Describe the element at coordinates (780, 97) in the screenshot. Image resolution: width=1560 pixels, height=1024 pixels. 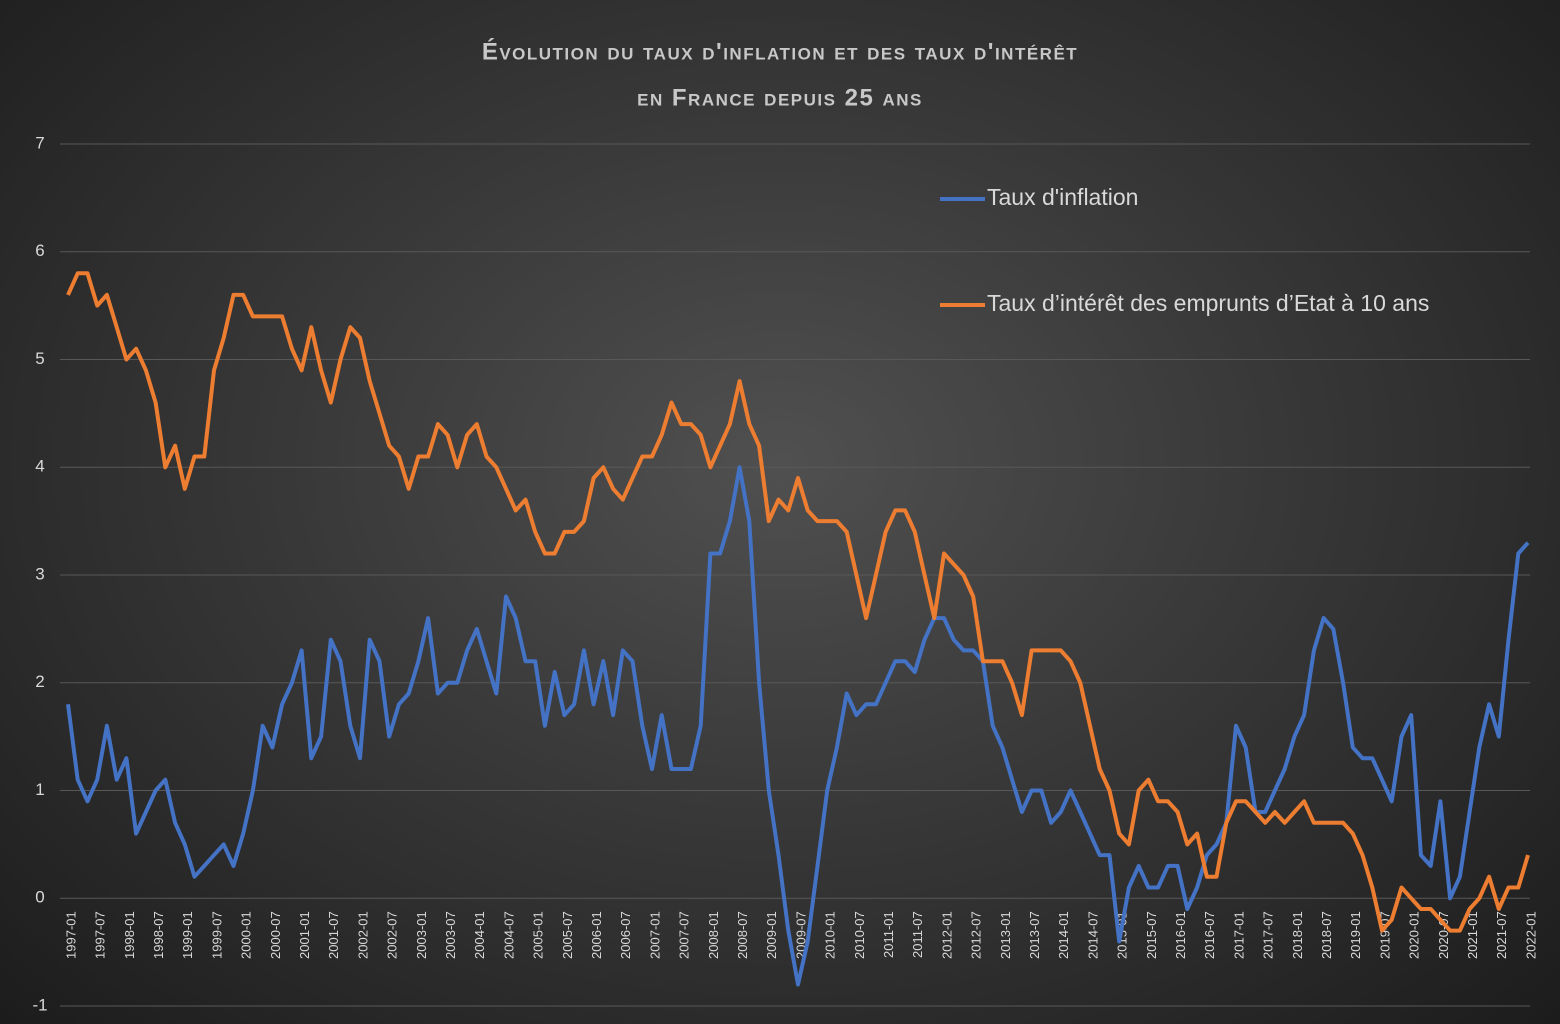
I see `chart-title: en France depuis 25 ans` at that location.